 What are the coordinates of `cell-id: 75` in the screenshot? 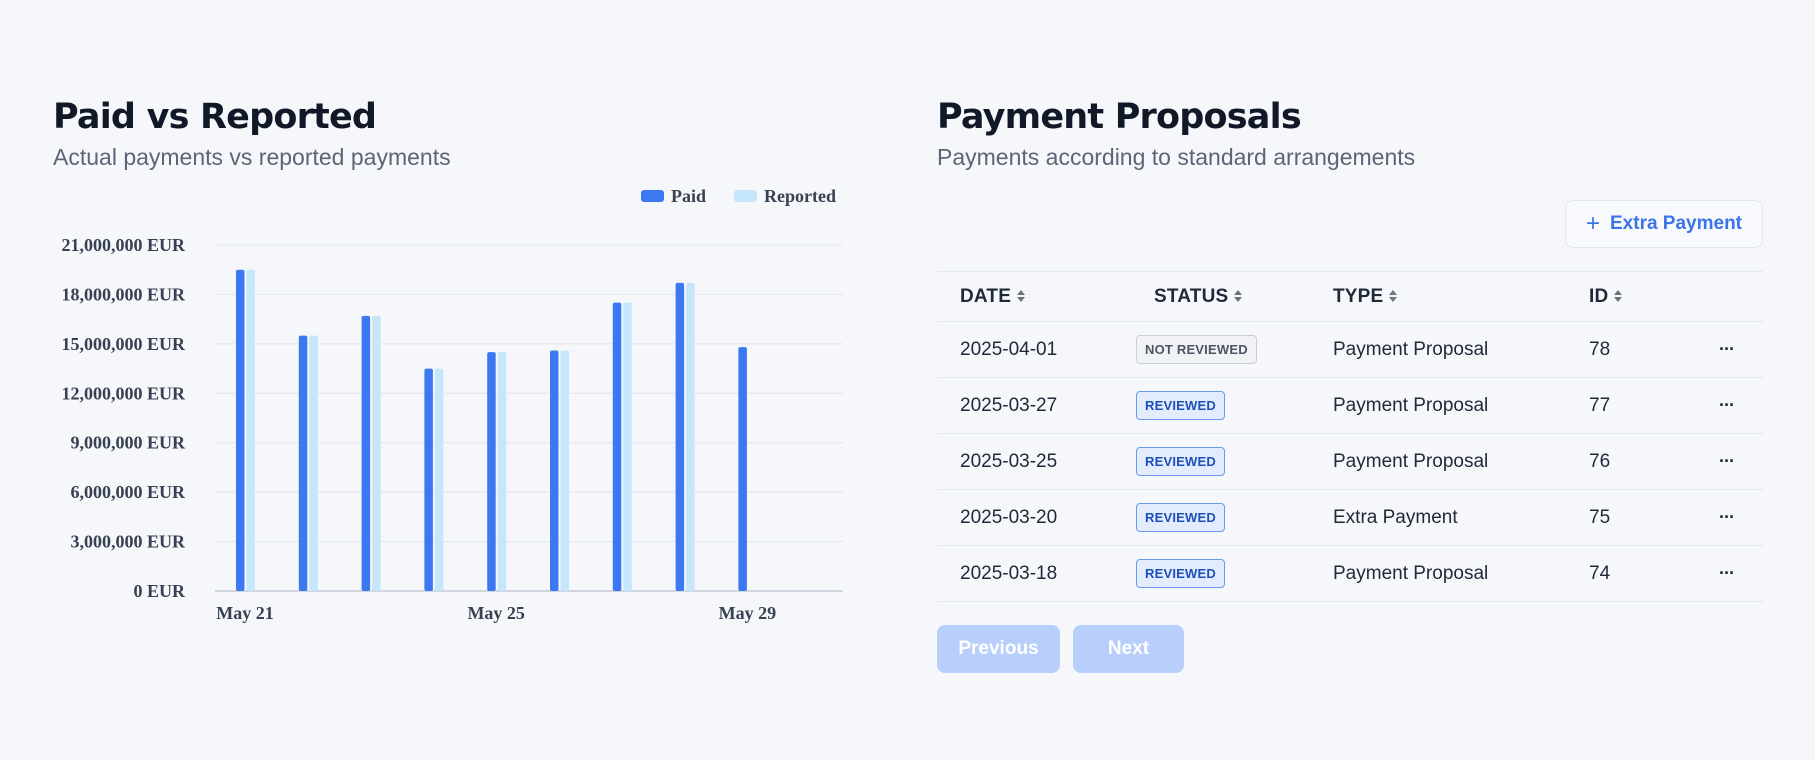 It's located at (1600, 517).